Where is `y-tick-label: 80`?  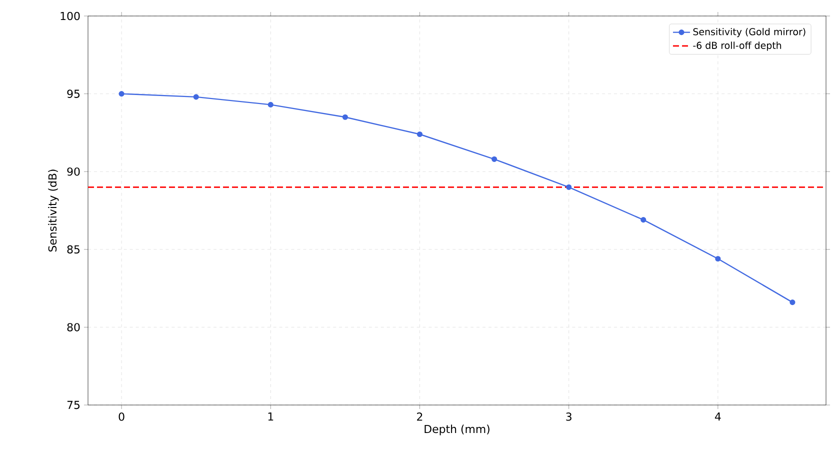
y-tick-label: 80 is located at coordinates (73, 327).